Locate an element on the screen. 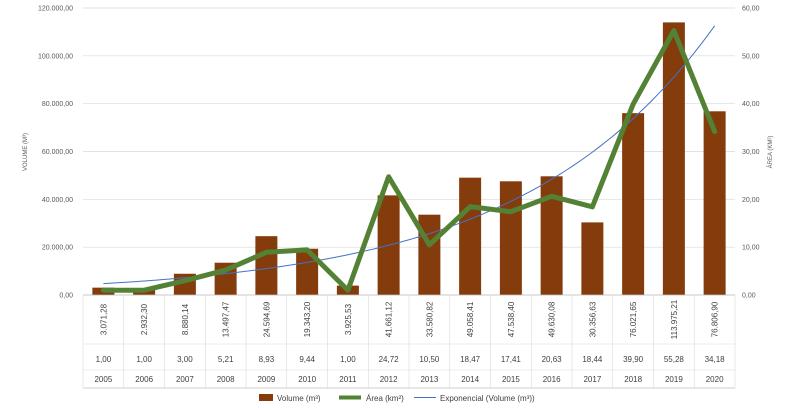 The height and width of the screenshot is (410, 803). volume-value-label: 3.071,28 is located at coordinates (103, 319).